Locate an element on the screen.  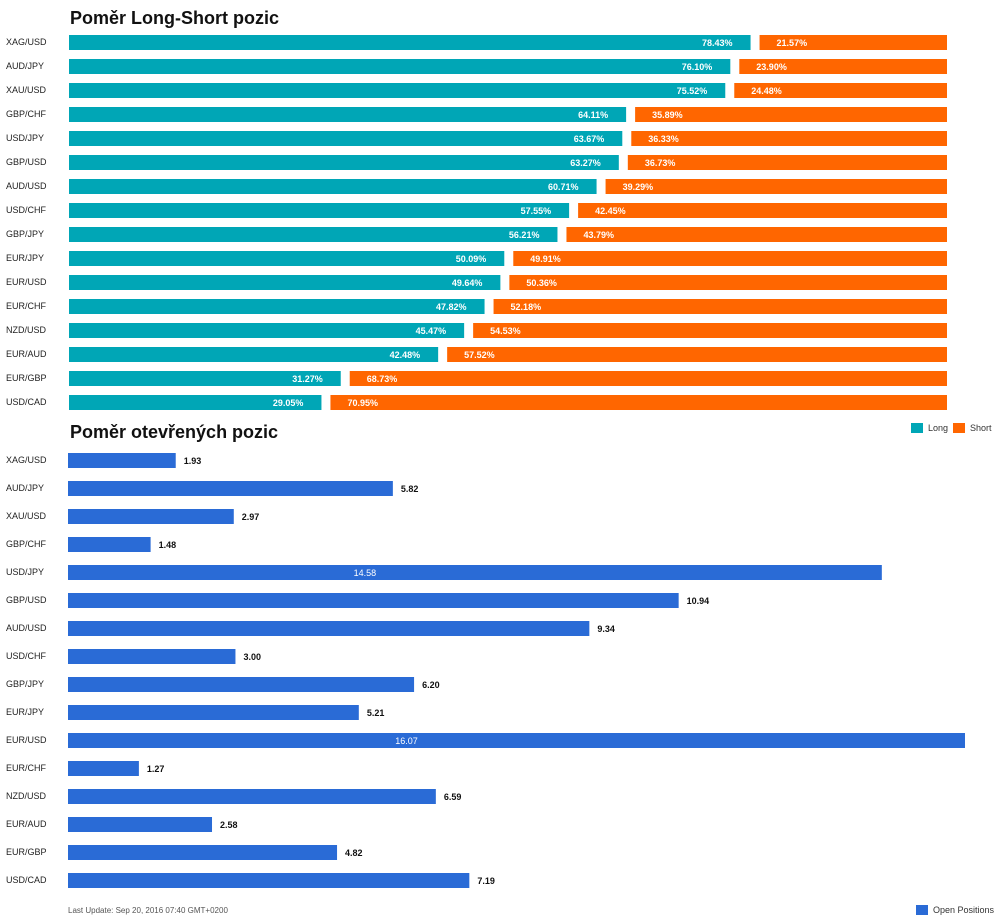
bar-open-xau-usd is located at coordinates (151, 516).